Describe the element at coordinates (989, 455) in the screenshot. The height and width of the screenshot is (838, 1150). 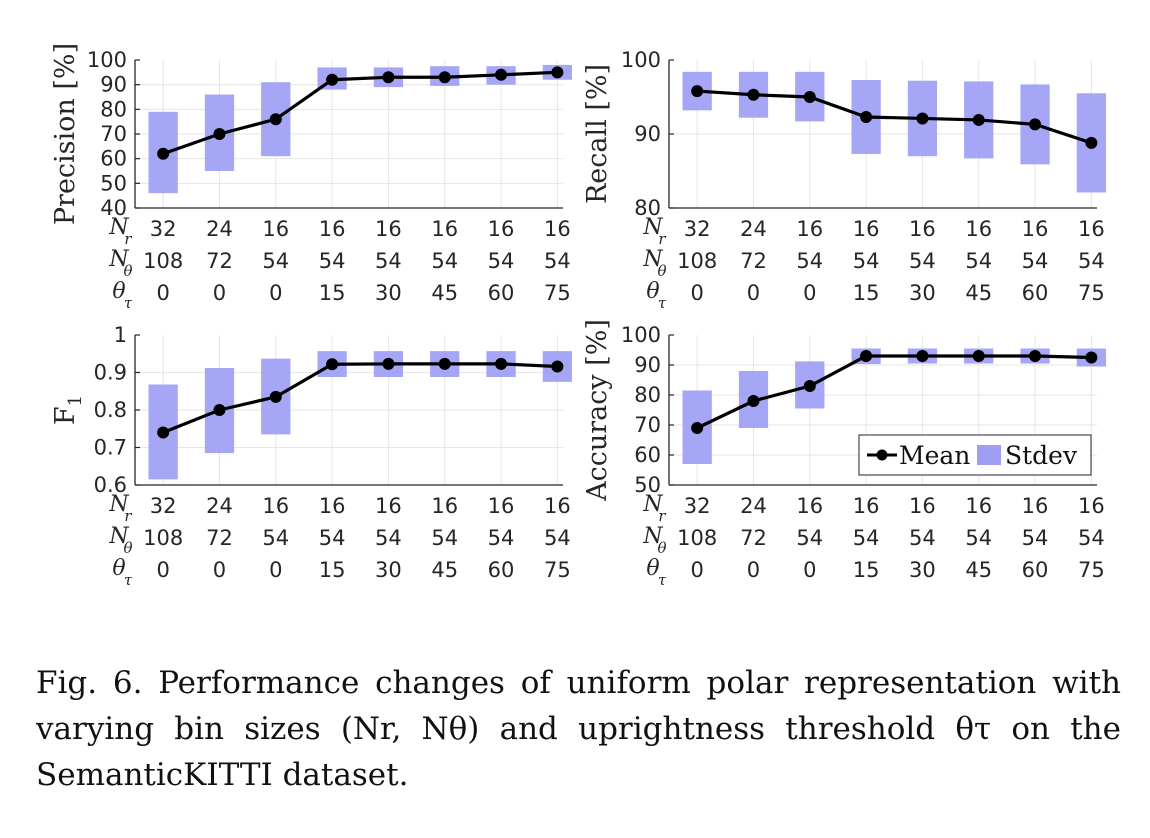
I see `legend-stdev-swatch` at that location.